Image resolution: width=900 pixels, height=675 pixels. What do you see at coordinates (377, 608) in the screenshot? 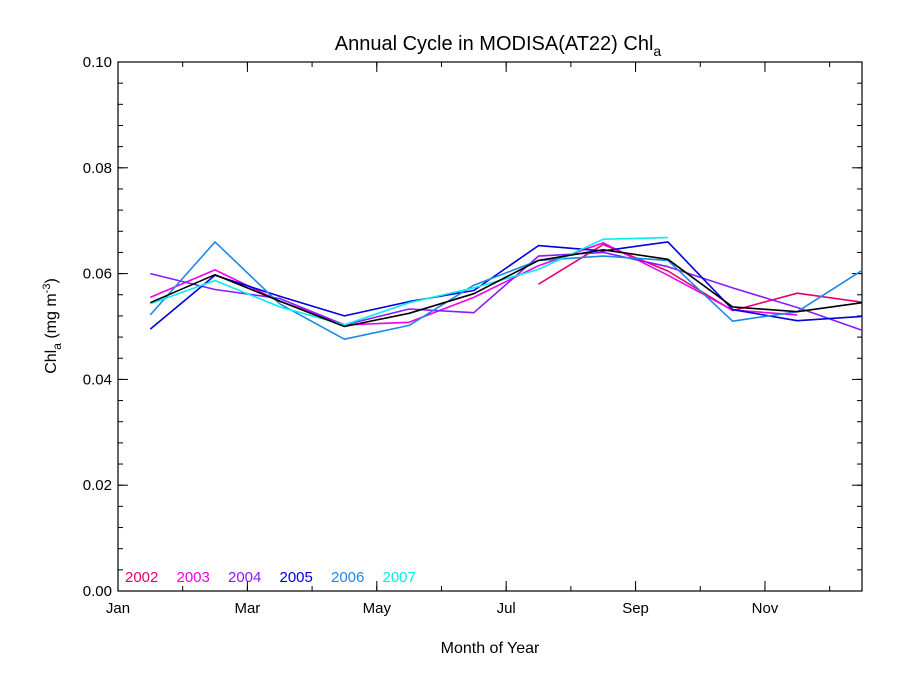
I see `x-tick-label: May` at bounding box center [377, 608].